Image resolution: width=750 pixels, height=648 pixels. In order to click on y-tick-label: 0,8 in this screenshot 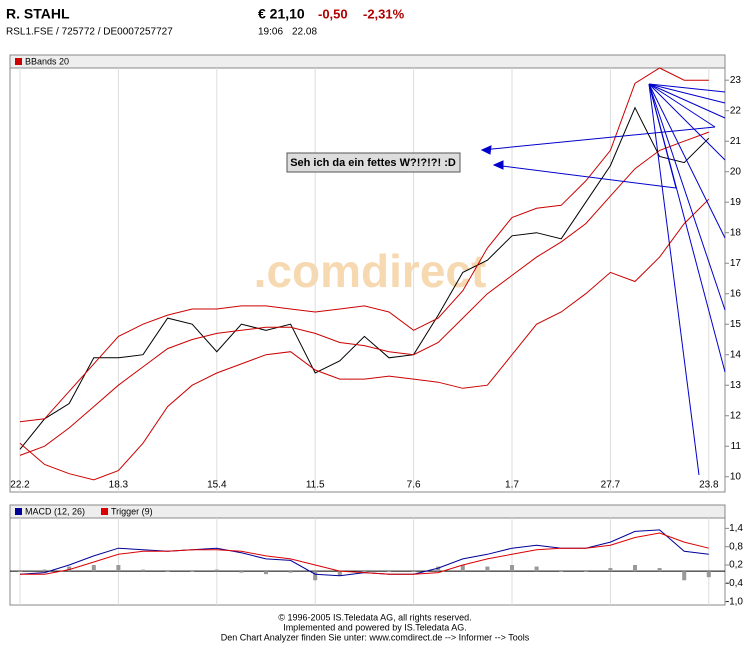, I will do `click(736, 546)`.